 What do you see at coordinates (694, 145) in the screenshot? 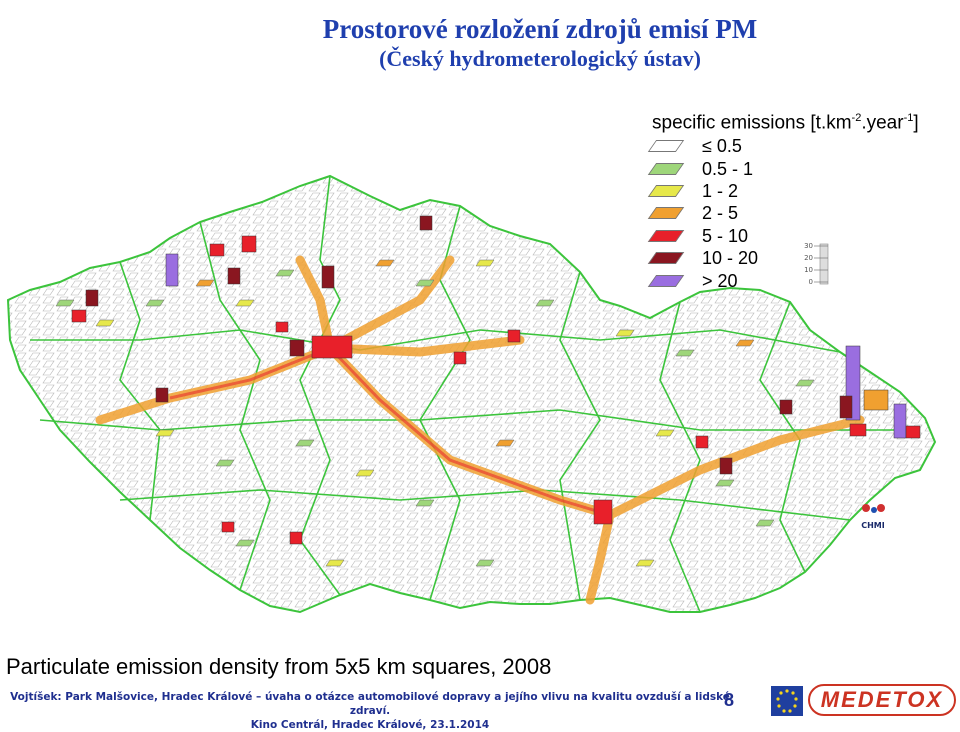
I see `legend-item: ≤ 0.5` at bounding box center [694, 145].